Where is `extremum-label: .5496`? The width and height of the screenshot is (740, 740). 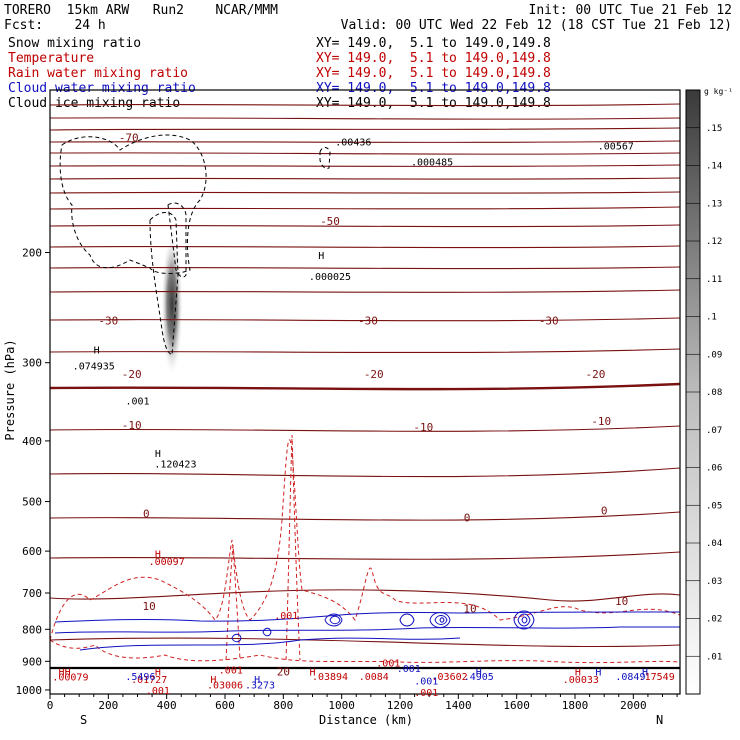 extremum-label: .5496 is located at coordinates (140, 677).